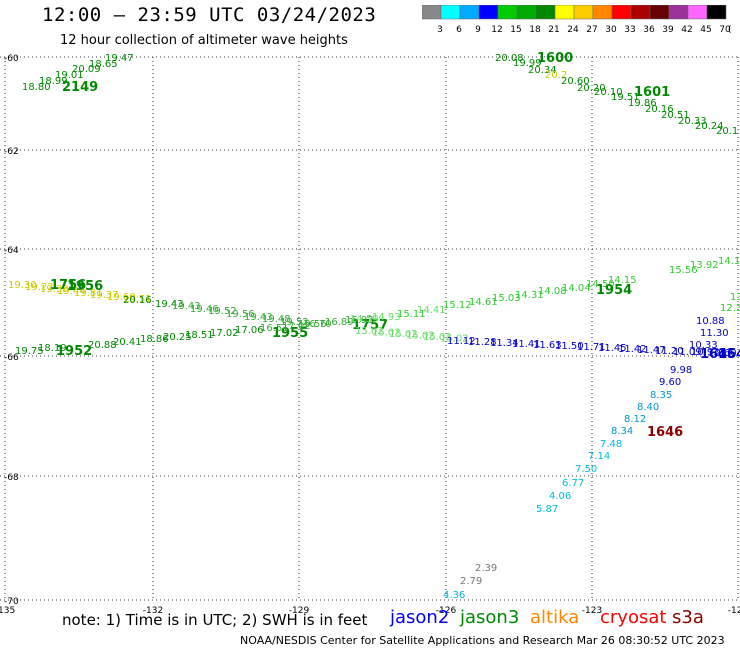 The image size is (740, 650). I want to click on swh-value: 16.89, so click(339, 322).